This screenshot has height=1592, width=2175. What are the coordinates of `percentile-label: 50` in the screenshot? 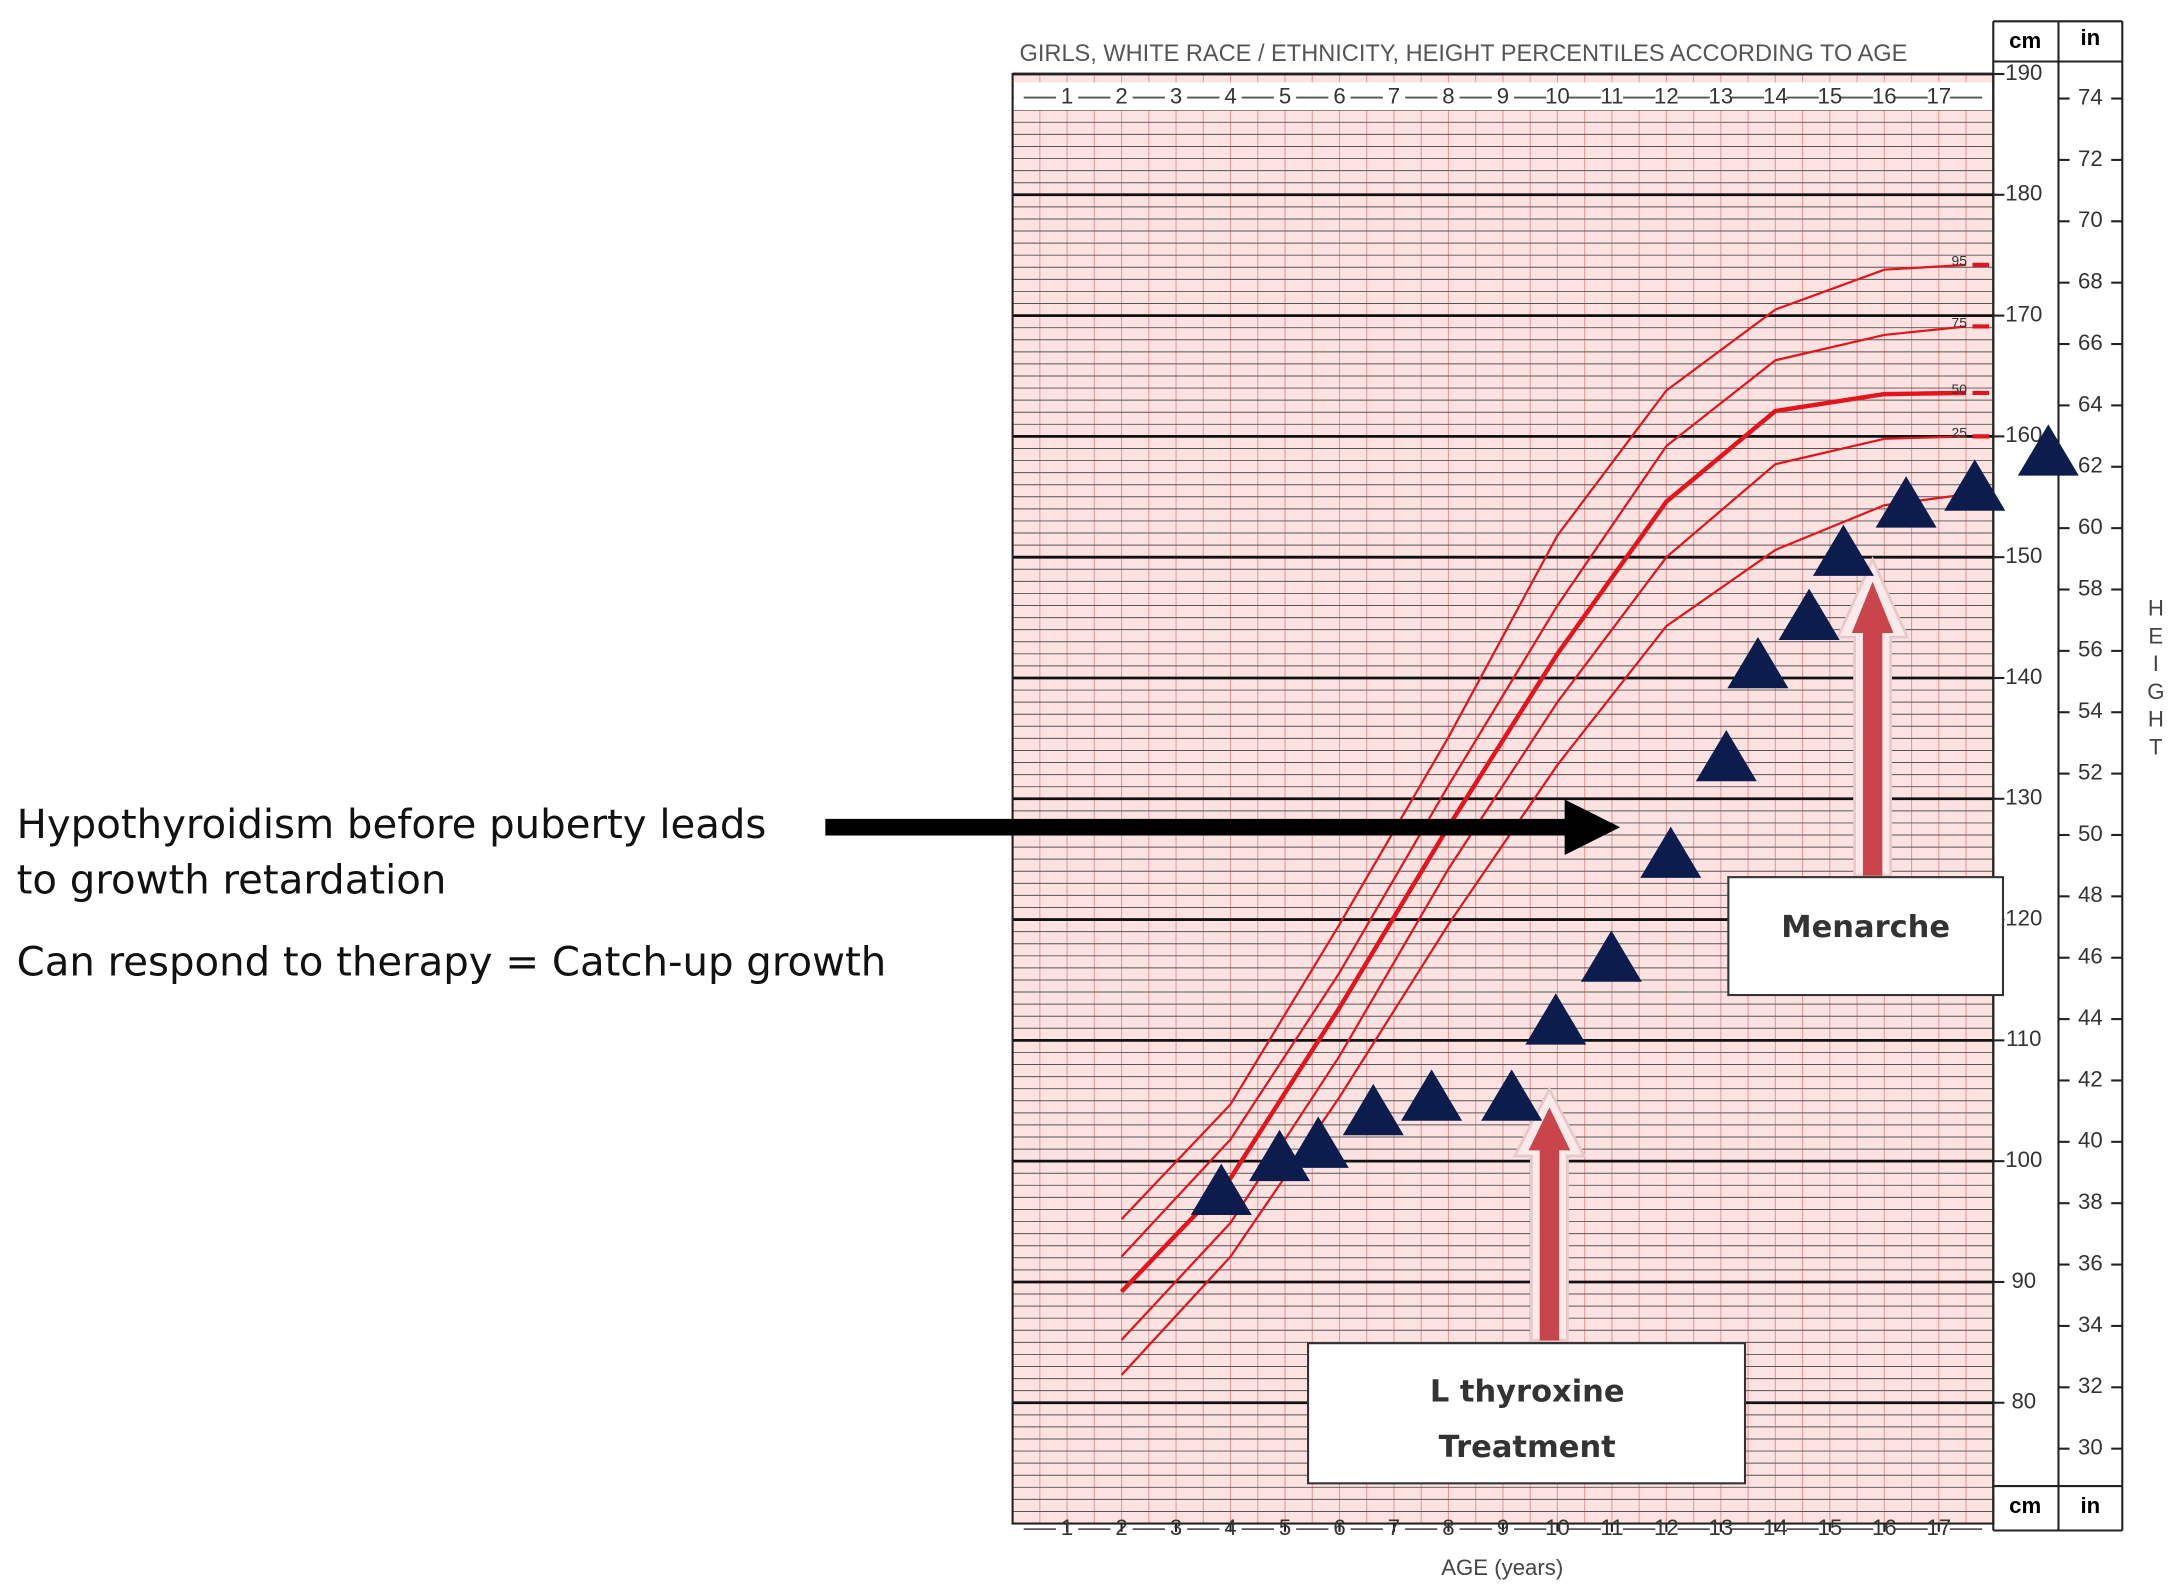 It's located at (1960, 389).